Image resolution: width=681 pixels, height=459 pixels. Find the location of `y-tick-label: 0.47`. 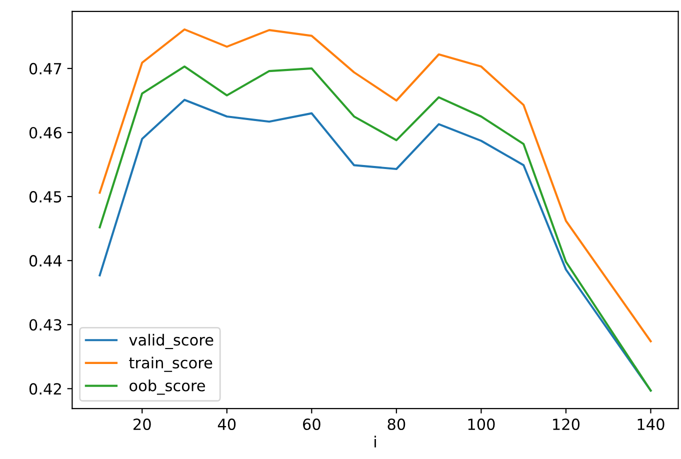

y-tick-label: 0.47 is located at coordinates (45, 68).